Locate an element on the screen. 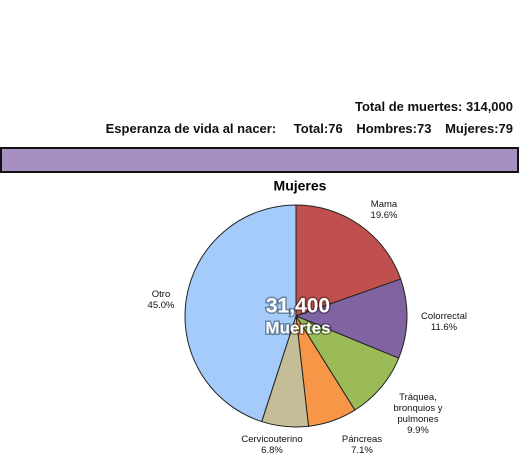 The width and height of the screenshot is (519, 461). slice-label: Páncreas is located at coordinates (362, 439).